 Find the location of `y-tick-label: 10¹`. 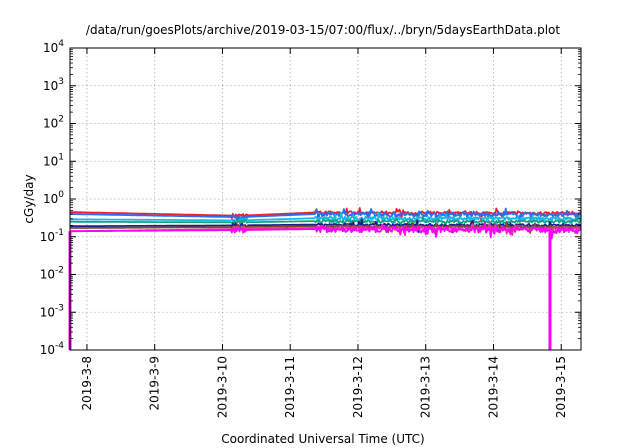

y-tick-label: 10¹ is located at coordinates (53, 160).